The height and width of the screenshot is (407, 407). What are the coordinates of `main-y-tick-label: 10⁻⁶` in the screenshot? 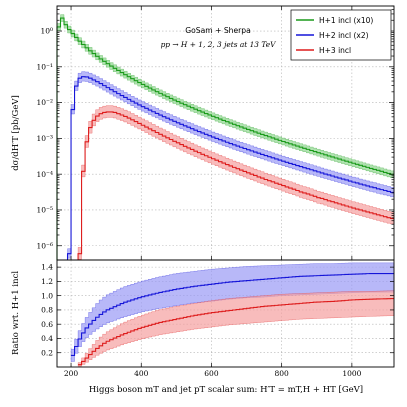 It's located at (44, 245).